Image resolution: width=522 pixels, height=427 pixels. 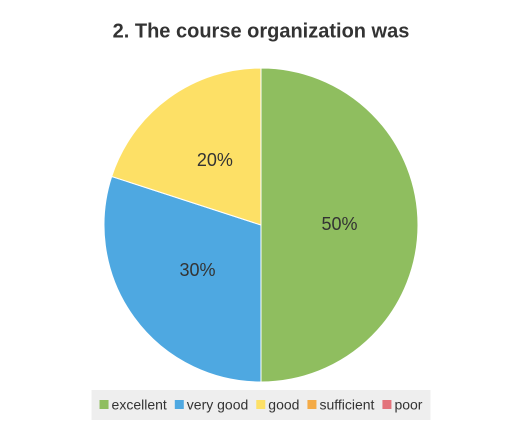 I want to click on chart-title: 2. The course organization was, so click(x=261, y=31).